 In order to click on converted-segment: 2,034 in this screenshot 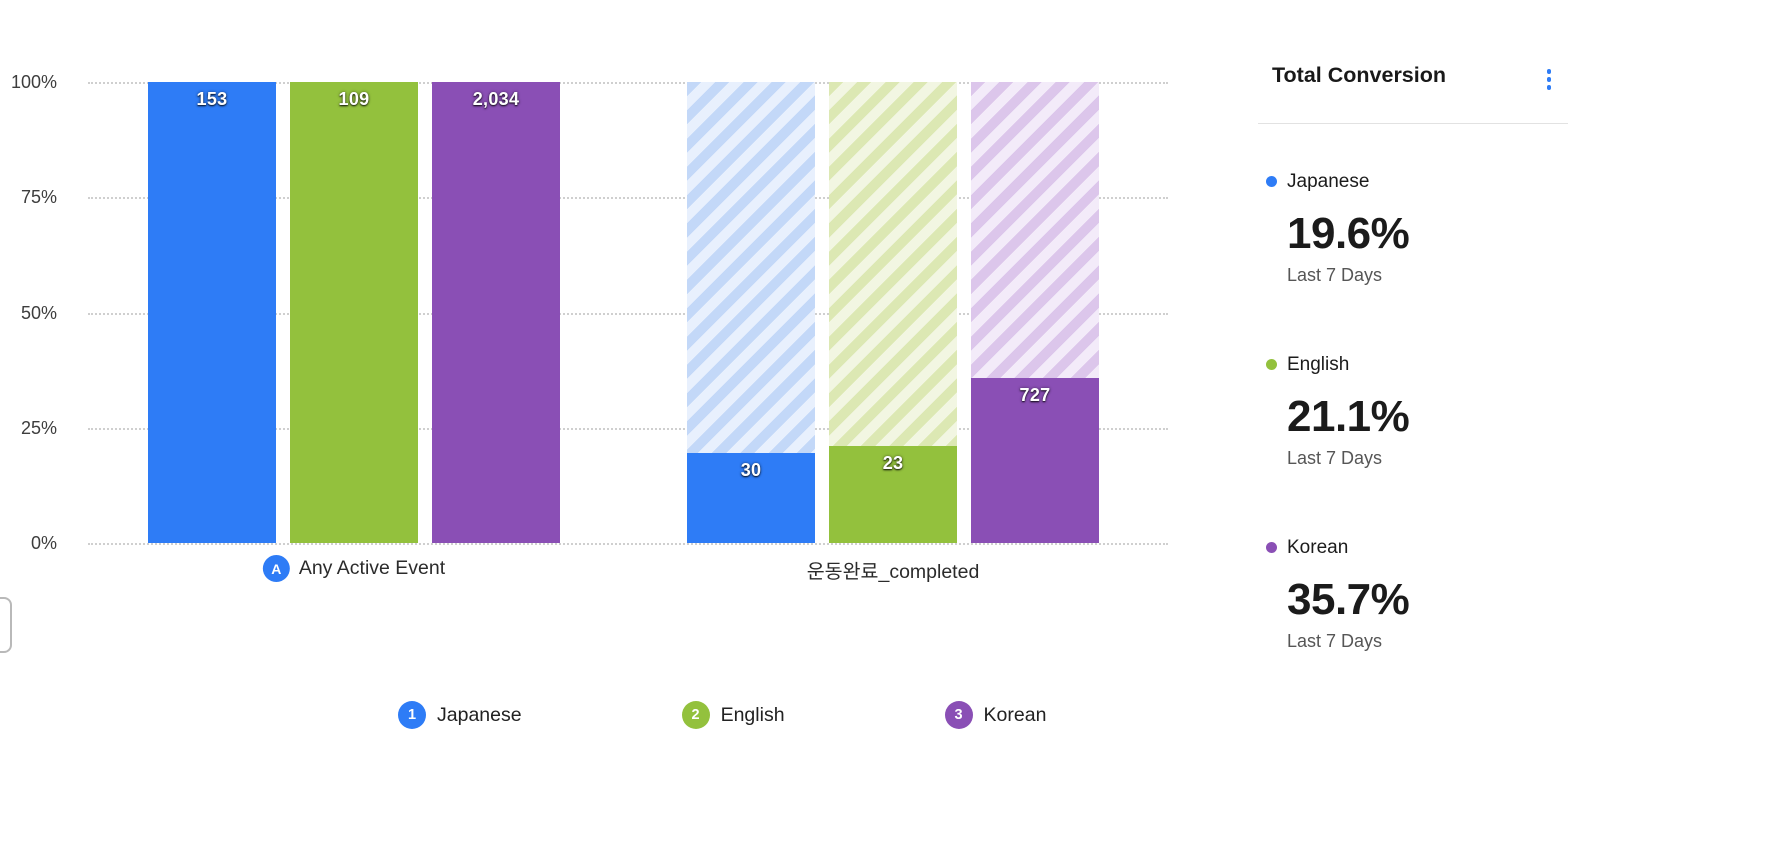, I will do `click(496, 312)`.